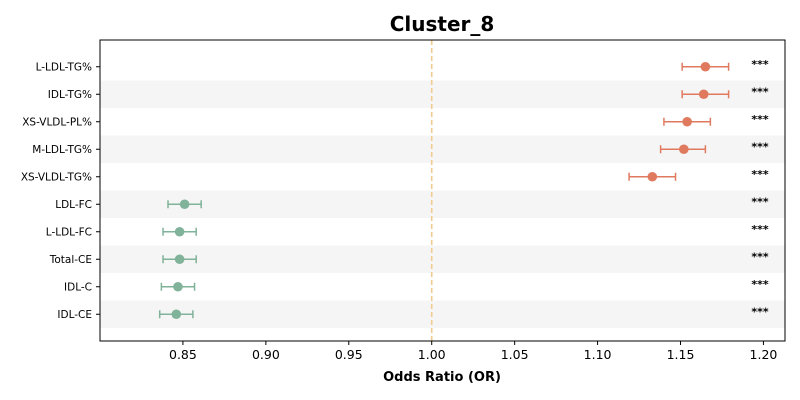 The image size is (800, 400). What do you see at coordinates (681, 354) in the screenshot?
I see `x-tick-label: 1.15` at bounding box center [681, 354].